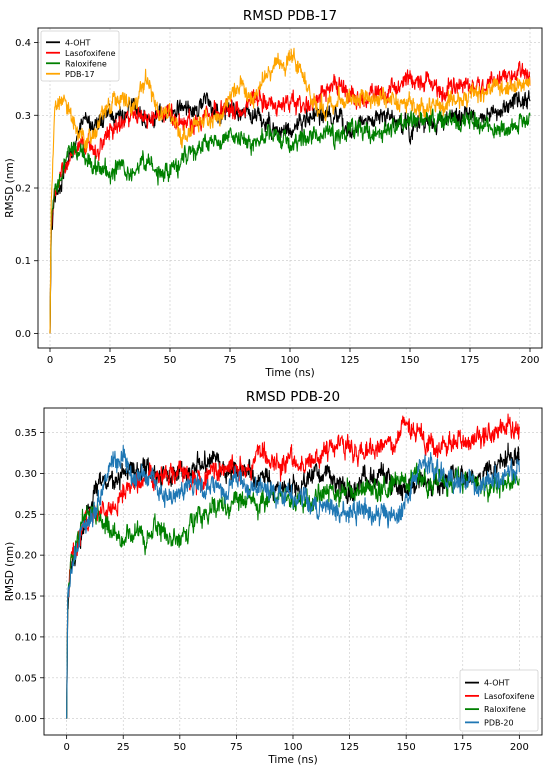  I want to click on y-tick-label: 0.15, so click(26, 597).